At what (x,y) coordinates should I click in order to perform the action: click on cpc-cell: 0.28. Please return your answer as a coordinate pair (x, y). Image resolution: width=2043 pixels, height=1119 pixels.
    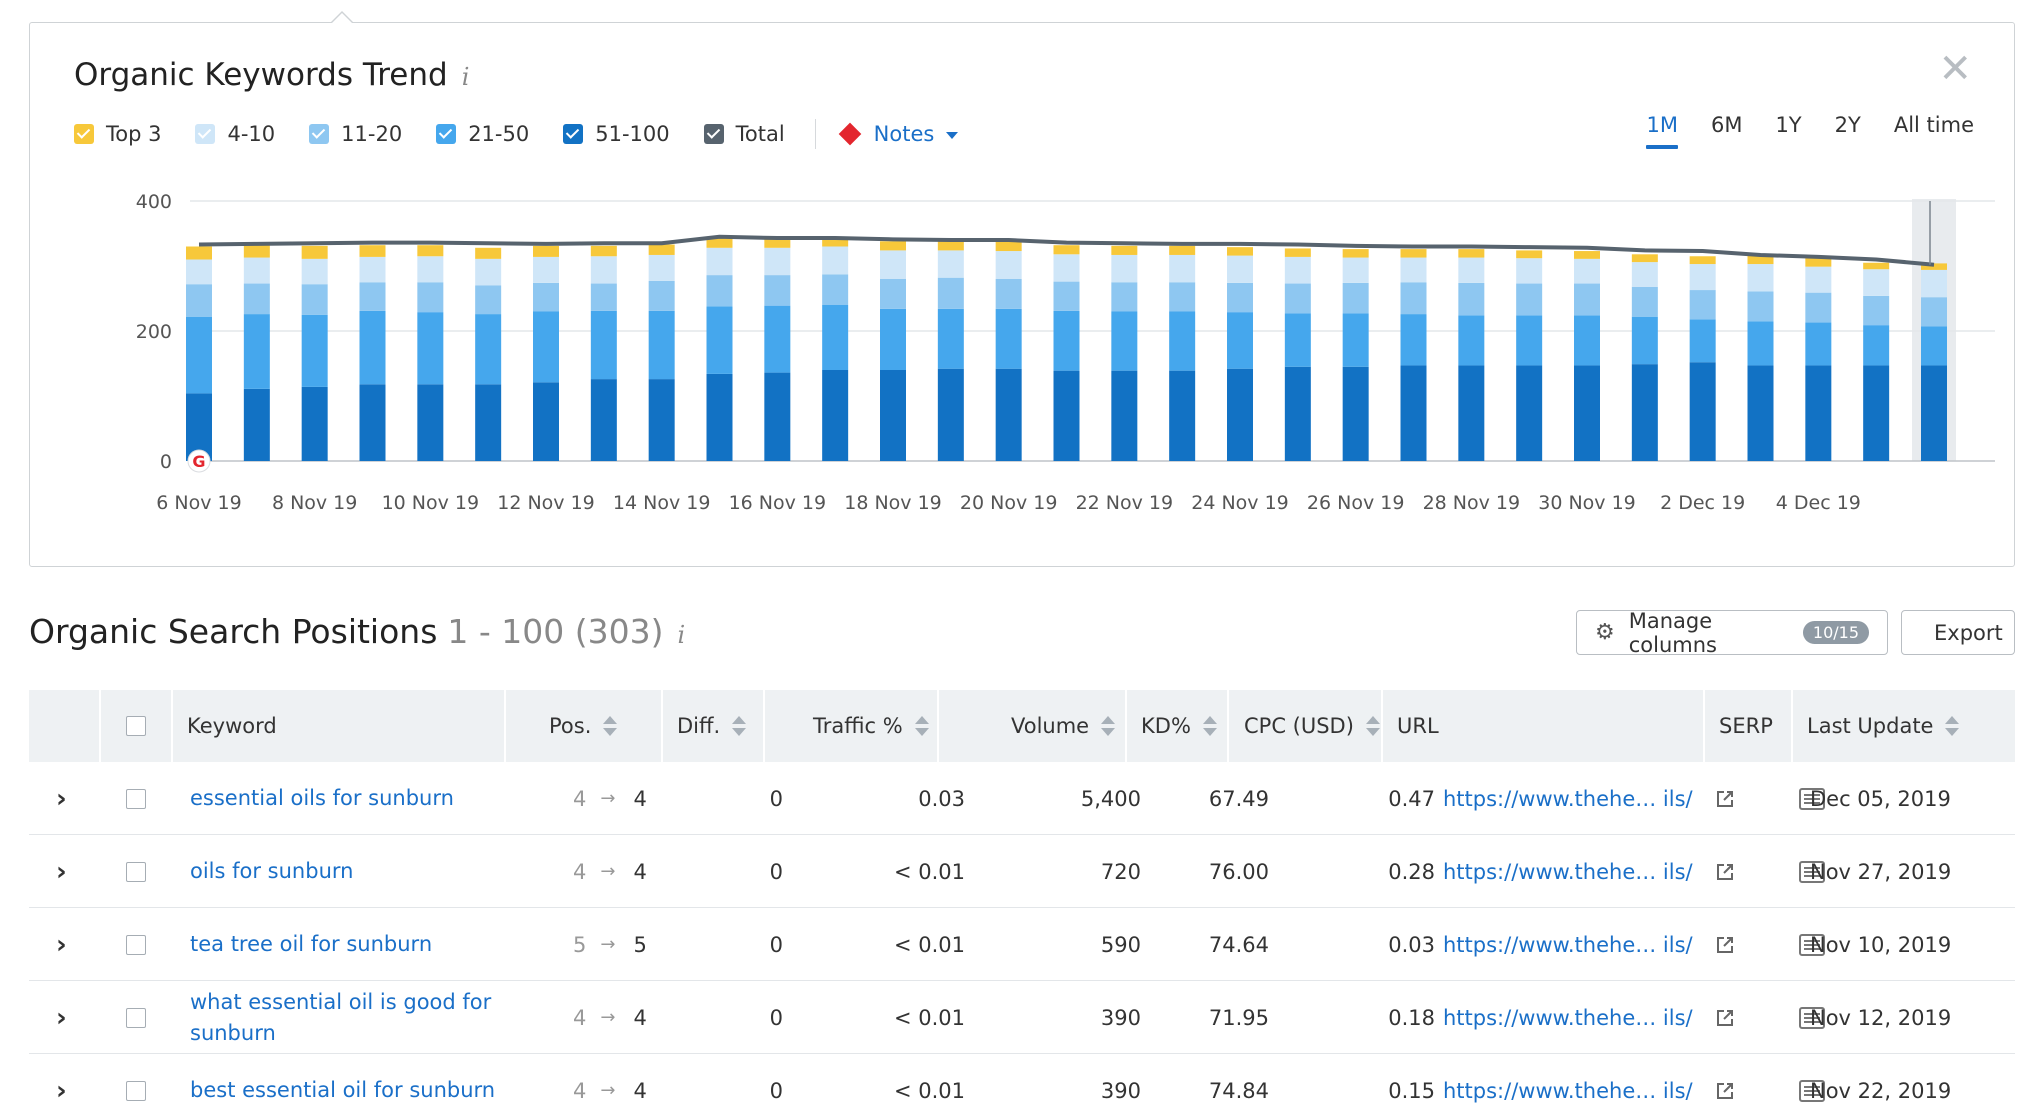
    Looking at the image, I should click on (1331, 871).